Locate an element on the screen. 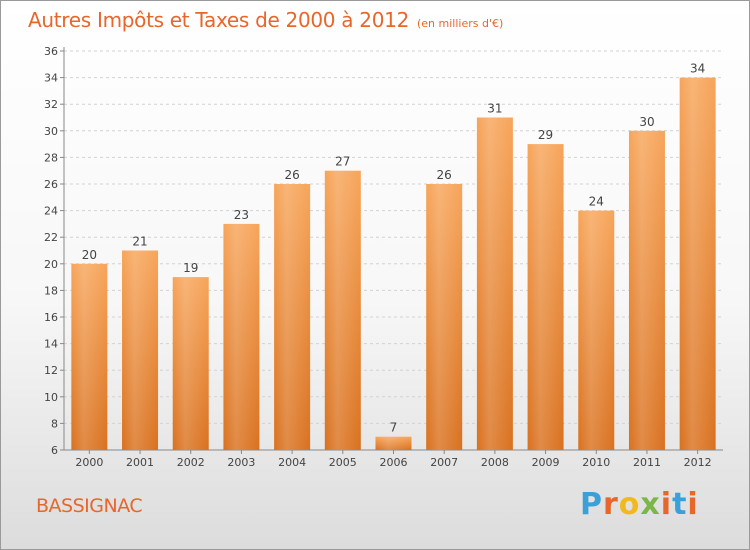  title-text: Autres Impôts et Taxes de 2000 à 2012 is located at coordinates (218, 20).